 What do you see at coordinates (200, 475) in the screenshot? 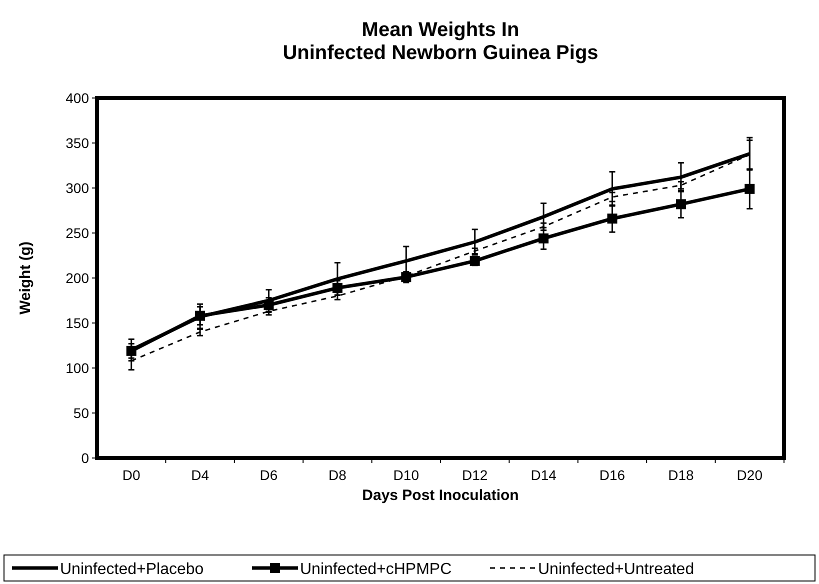
I see `x-tick-label: D4` at bounding box center [200, 475].